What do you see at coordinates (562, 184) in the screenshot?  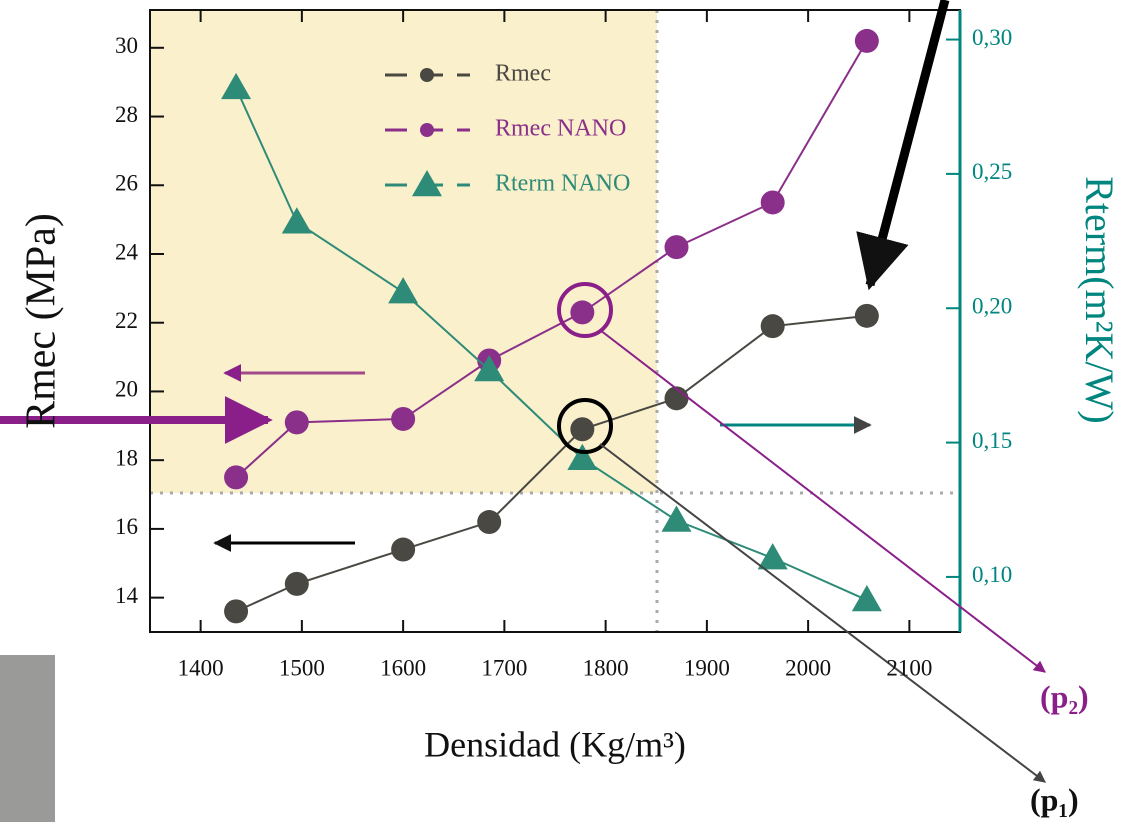 I see `legend-label: Rterm NANO` at bounding box center [562, 184].